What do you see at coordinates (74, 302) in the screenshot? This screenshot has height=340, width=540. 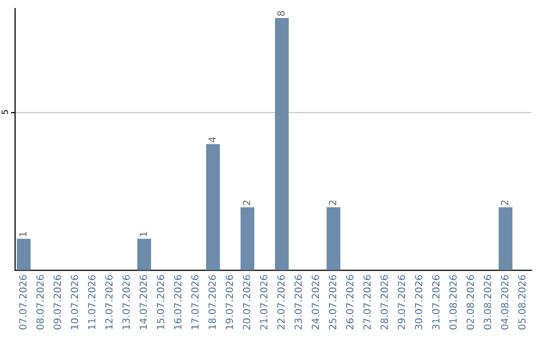 I see `x-tick-label: 10.07.2026` at bounding box center [74, 302].